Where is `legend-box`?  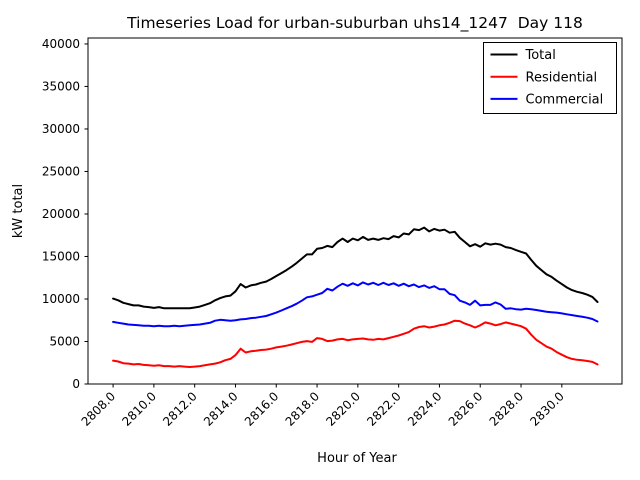 legend-box is located at coordinates (550, 78).